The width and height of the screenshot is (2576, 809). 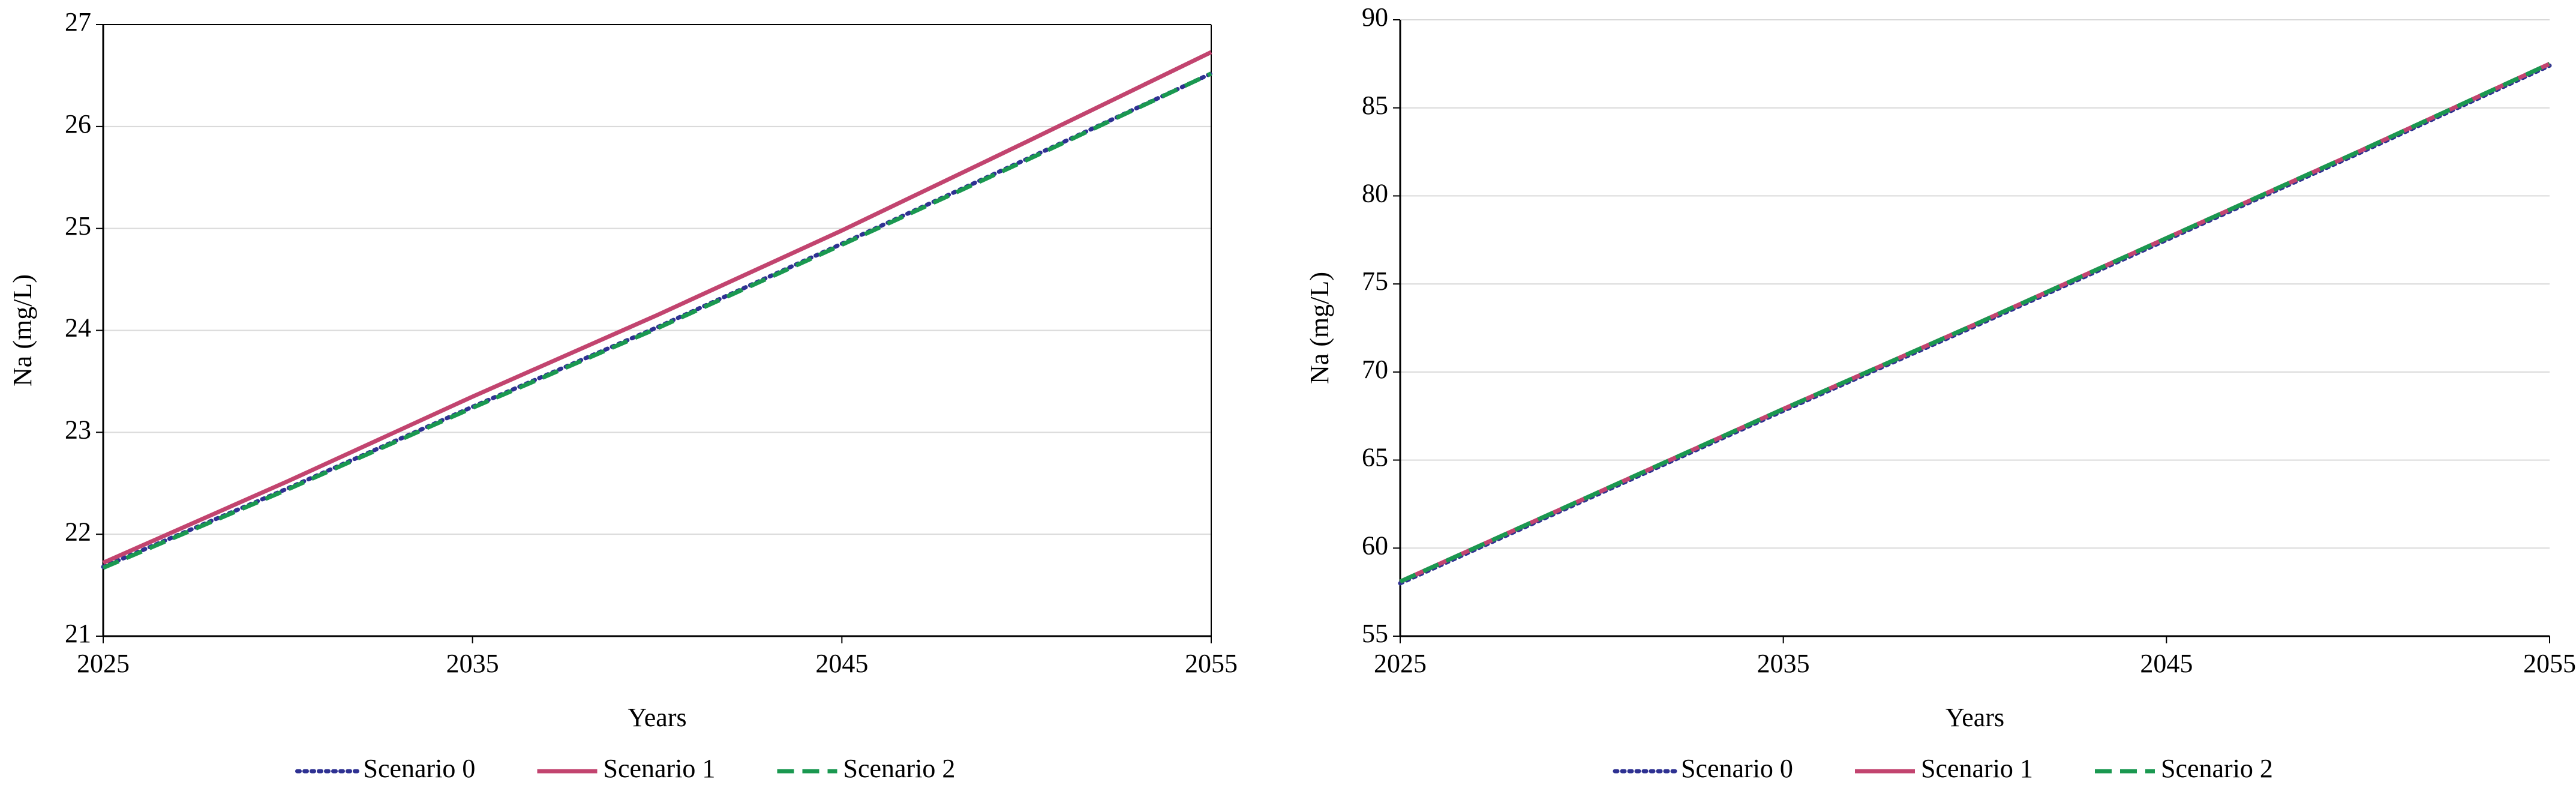 I want to click on y-tick-label: 22, so click(x=78, y=531).